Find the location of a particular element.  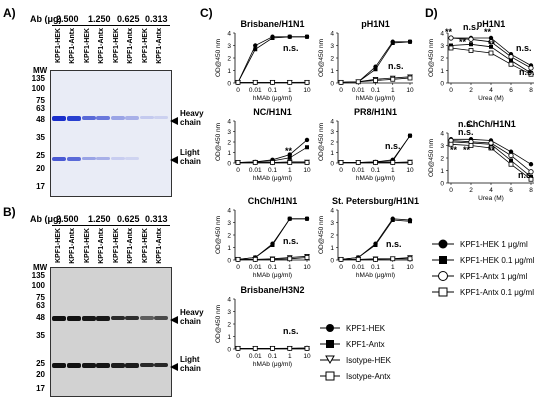

chart-title: Brisbane/H1N1 is located at coordinates (272, 24).